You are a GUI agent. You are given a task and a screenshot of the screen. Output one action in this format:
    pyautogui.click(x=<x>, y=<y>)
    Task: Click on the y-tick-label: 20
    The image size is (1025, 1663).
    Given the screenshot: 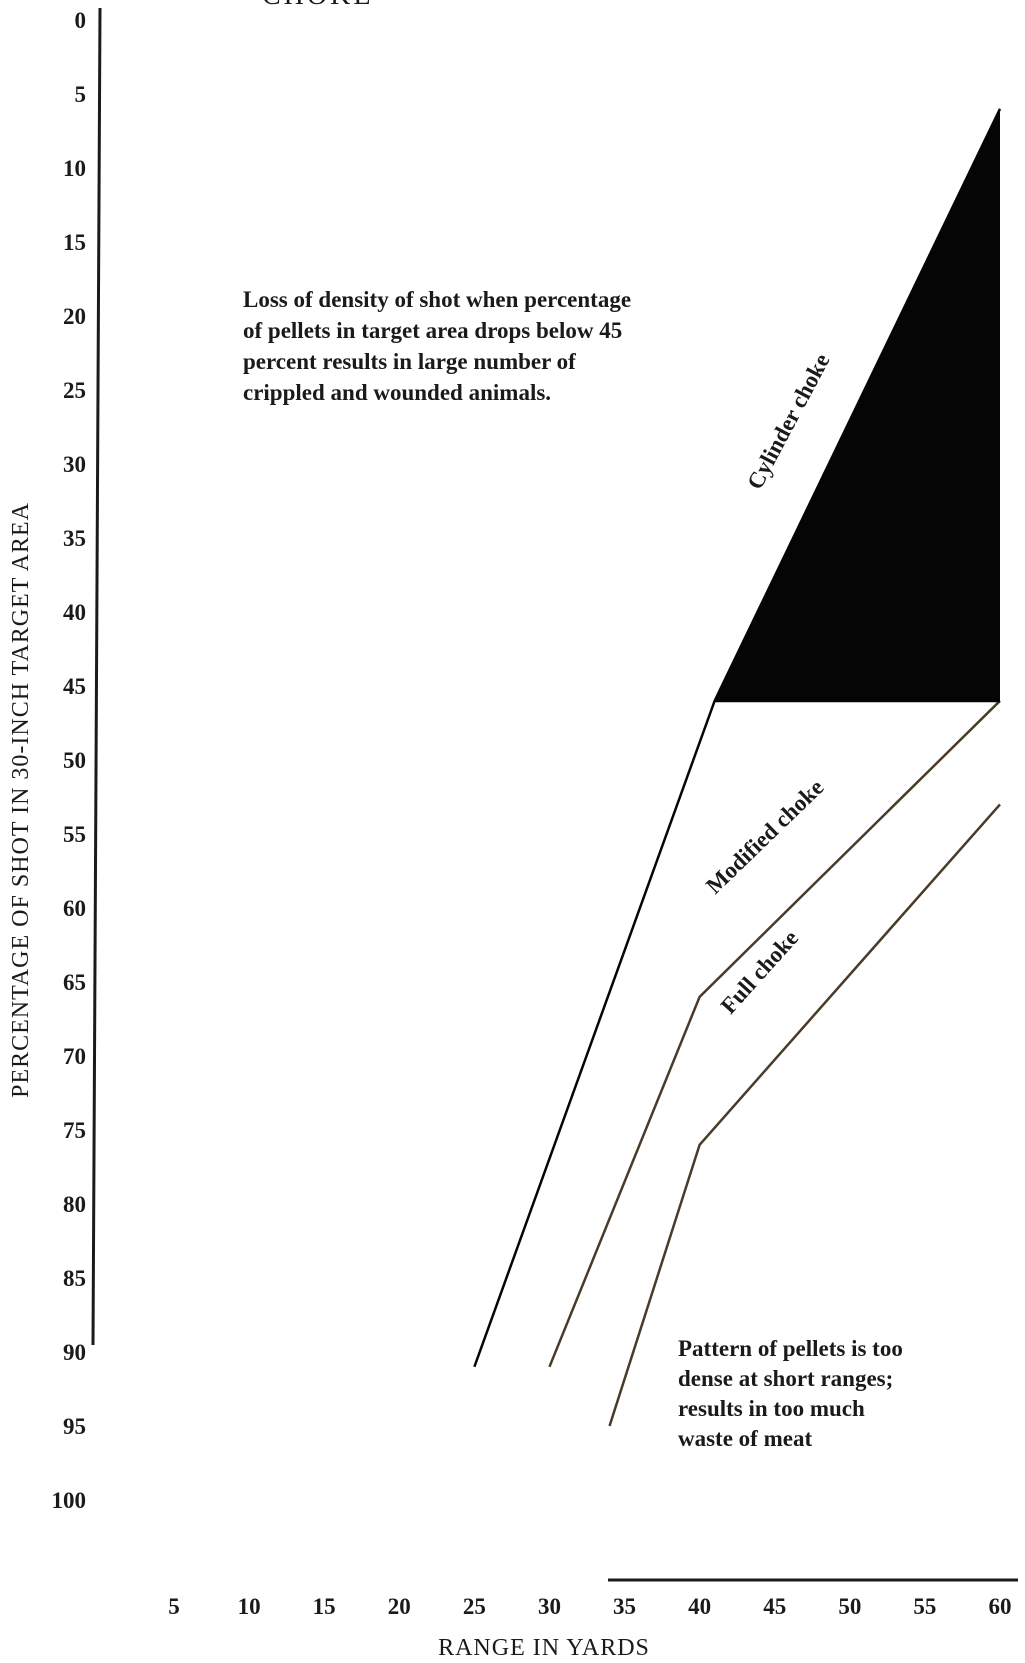 What is the action you would take?
    pyautogui.click(x=74, y=316)
    